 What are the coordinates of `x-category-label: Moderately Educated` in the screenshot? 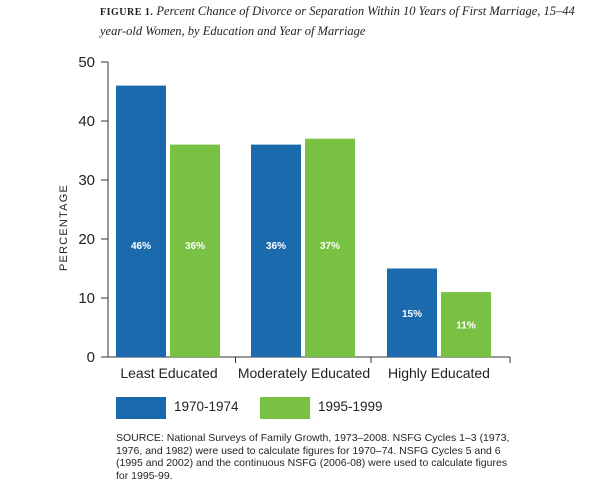 It's located at (304, 373).